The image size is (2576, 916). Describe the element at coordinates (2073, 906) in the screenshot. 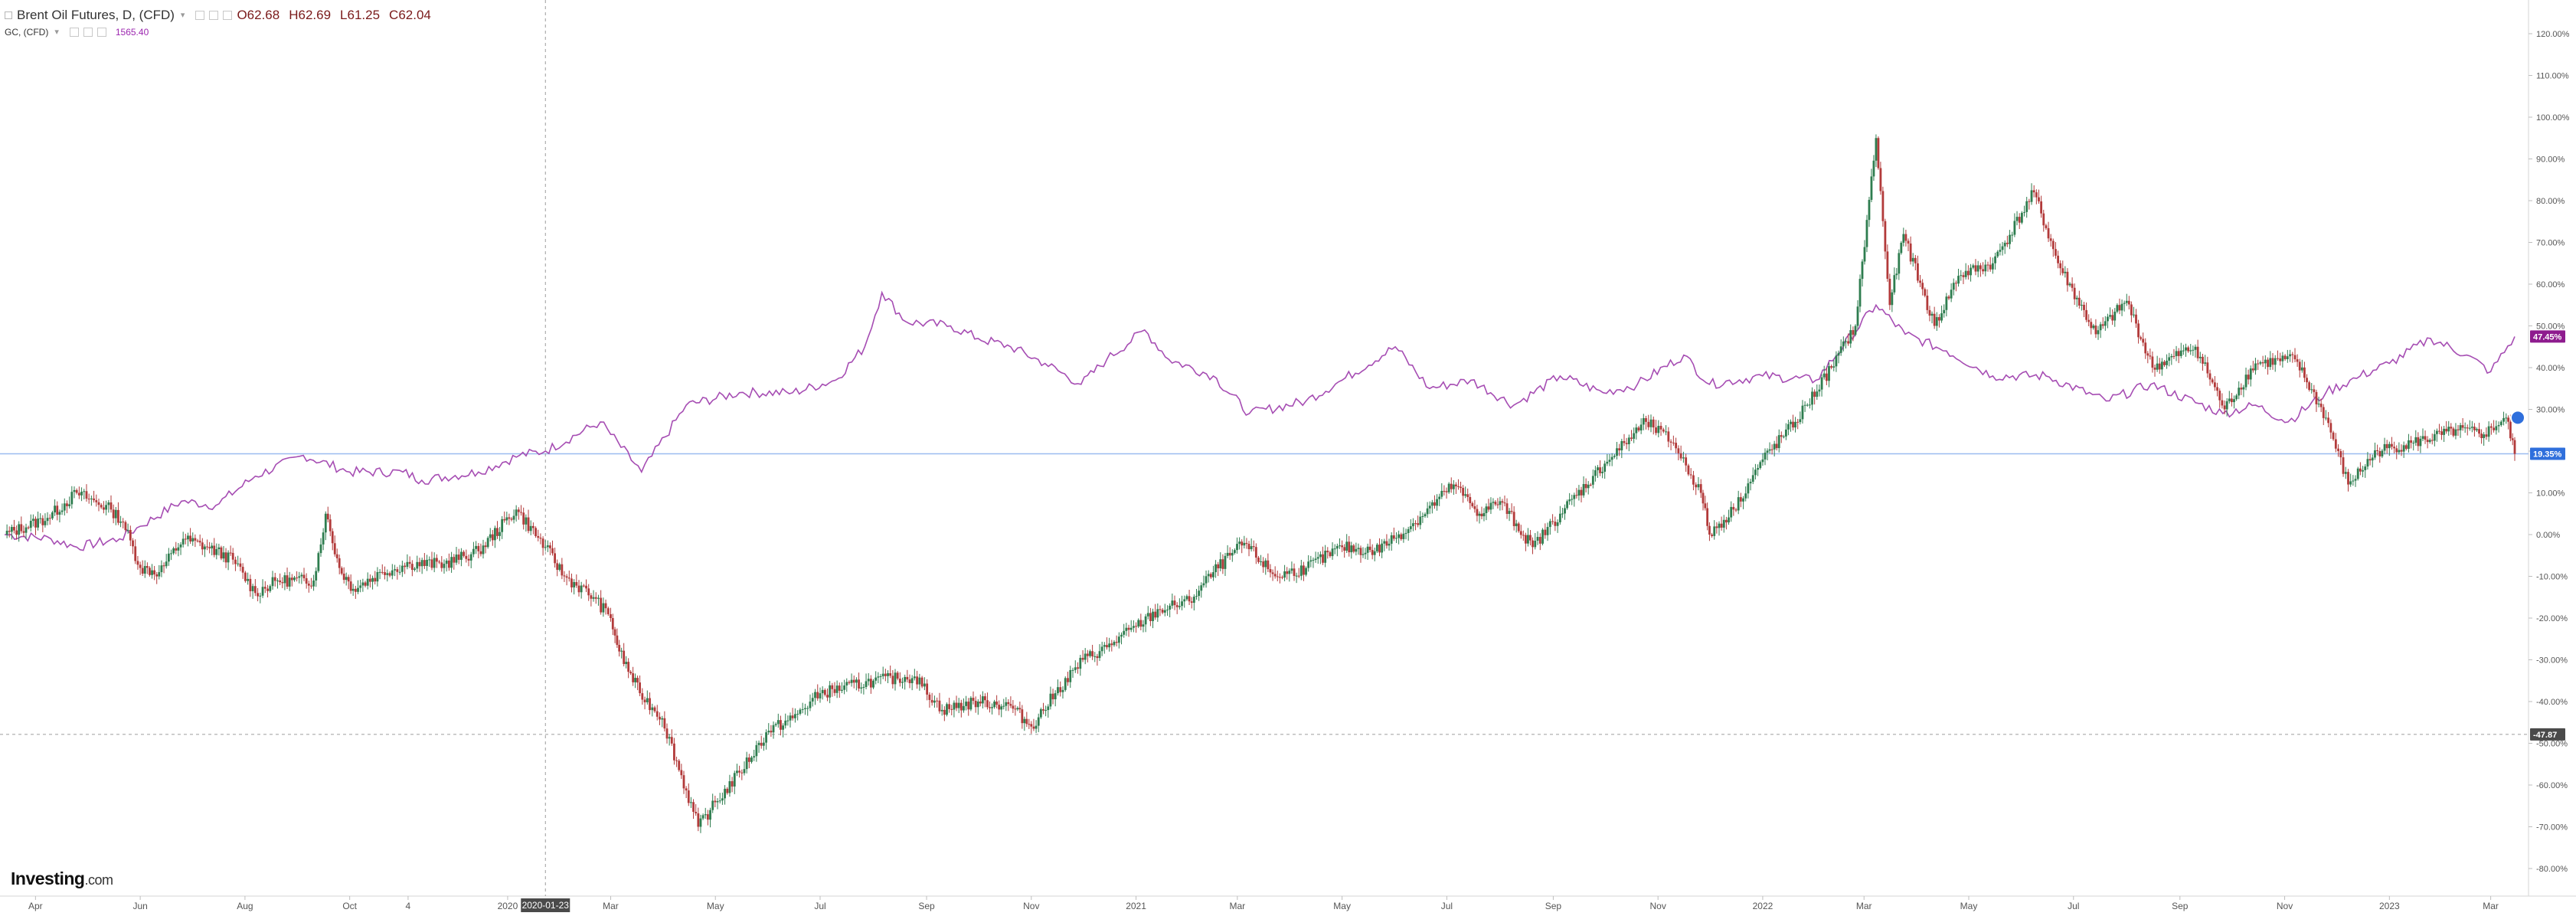

I see `x-tick-label: Jul` at that location.